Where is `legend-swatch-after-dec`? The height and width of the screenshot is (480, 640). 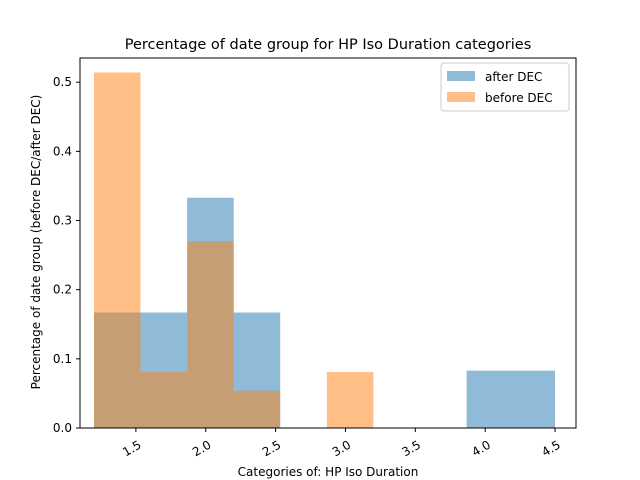 legend-swatch-after-dec is located at coordinates (461, 76).